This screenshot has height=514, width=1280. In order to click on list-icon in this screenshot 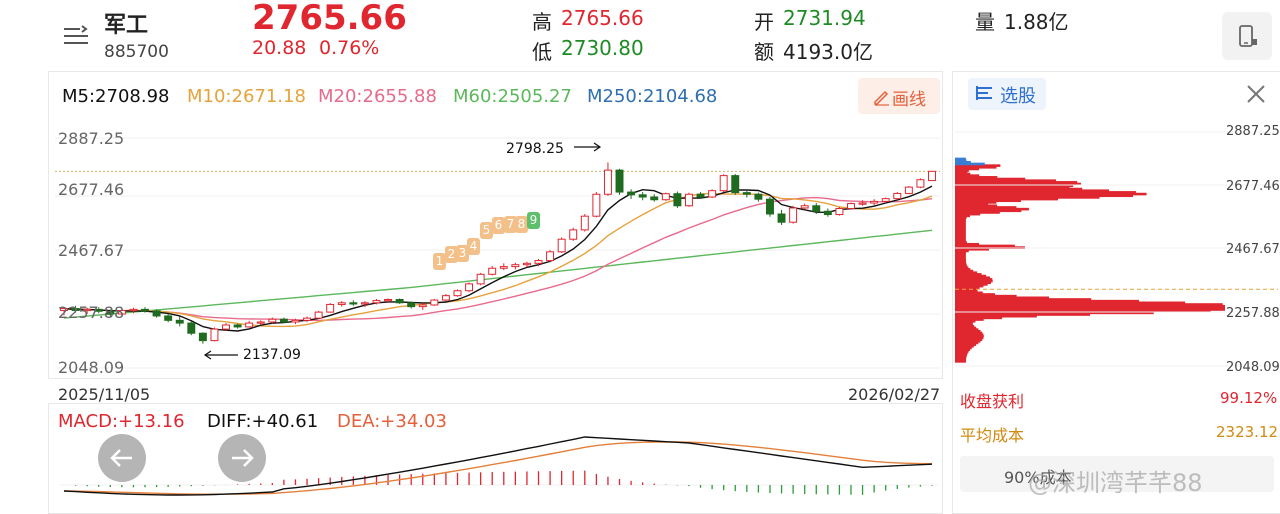, I will do `click(984, 93)`.